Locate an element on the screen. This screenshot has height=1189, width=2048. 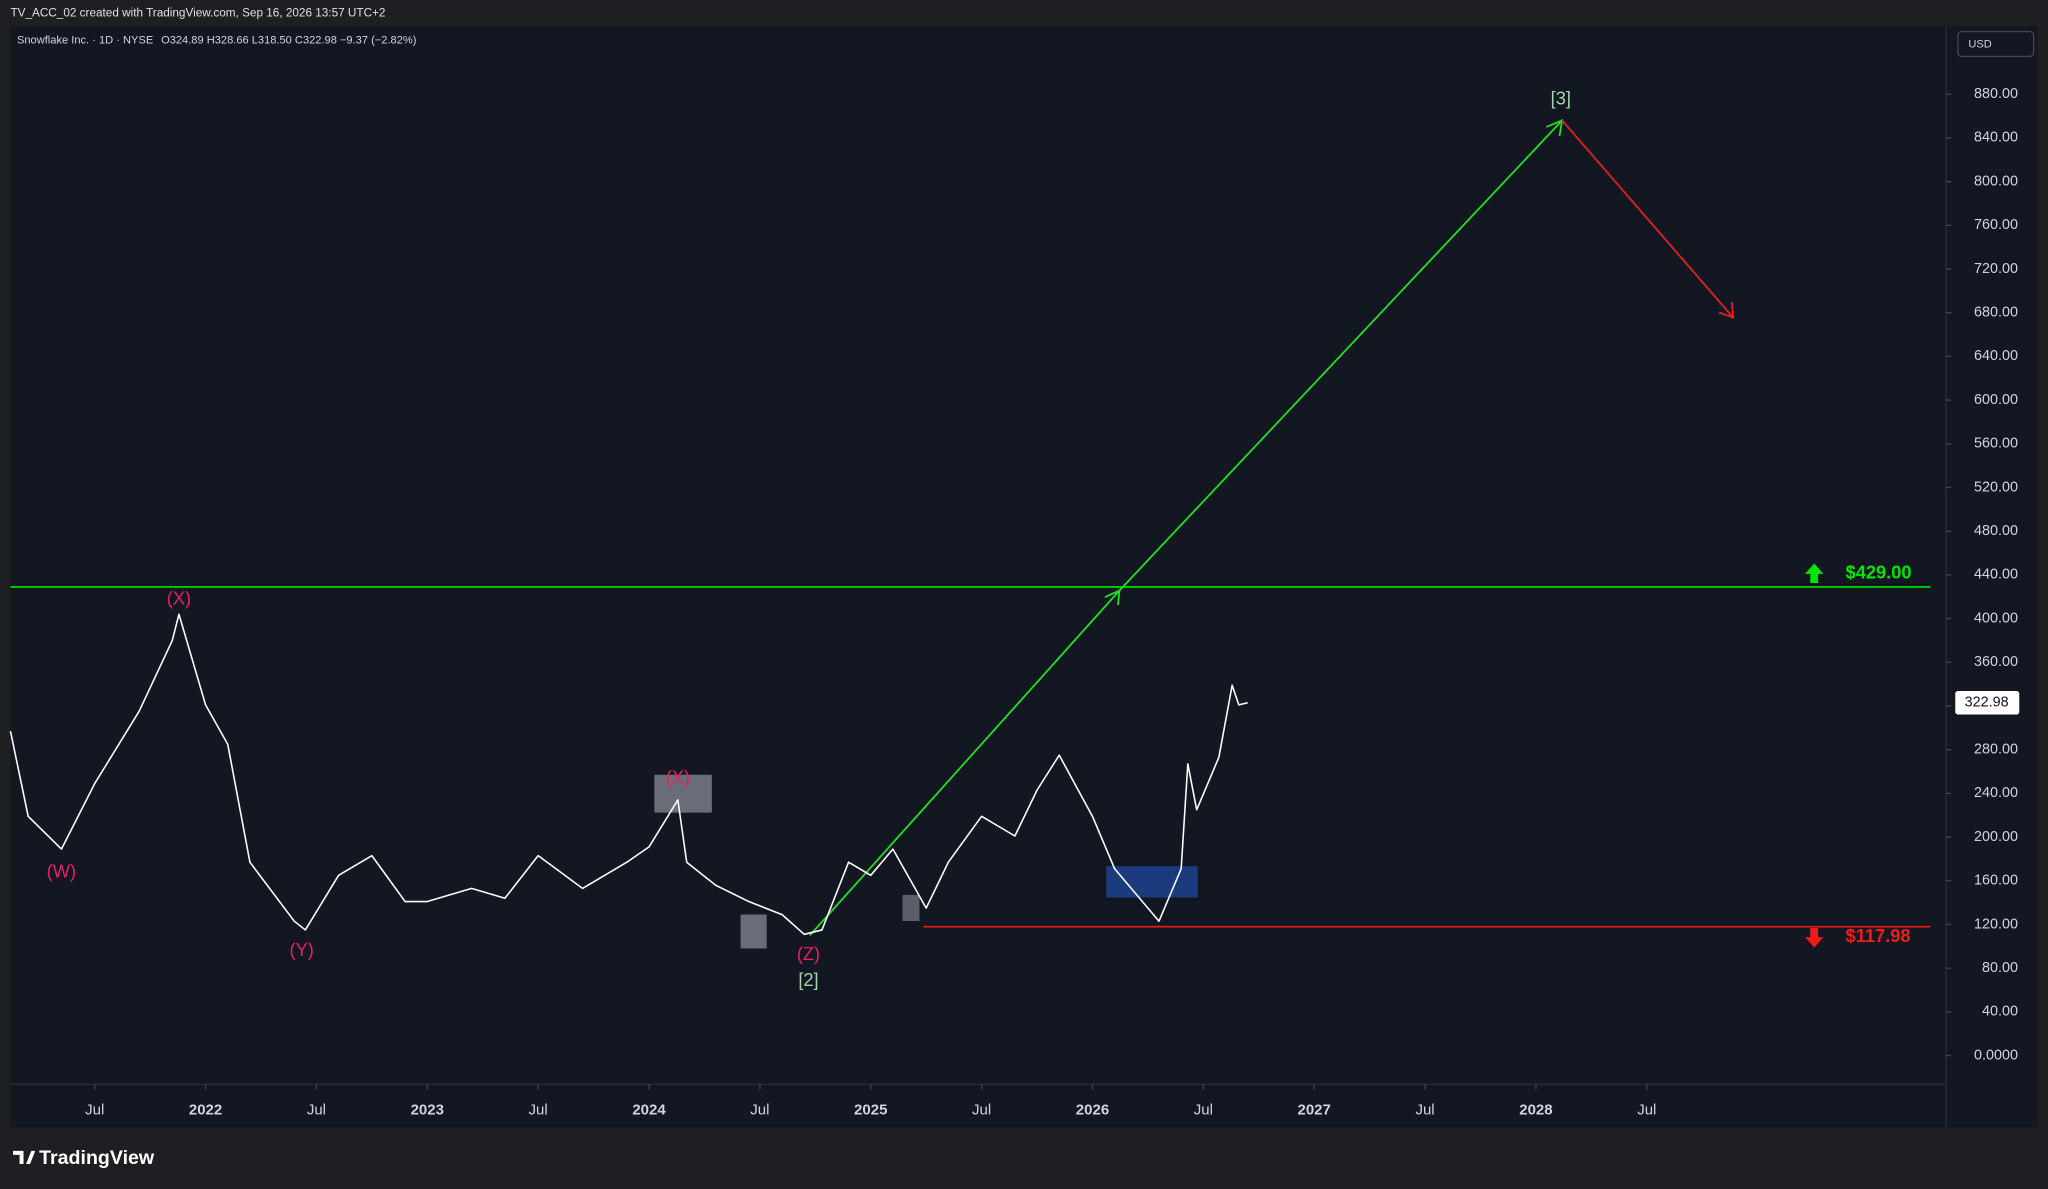
wave-label: (W) is located at coordinates (61, 871).